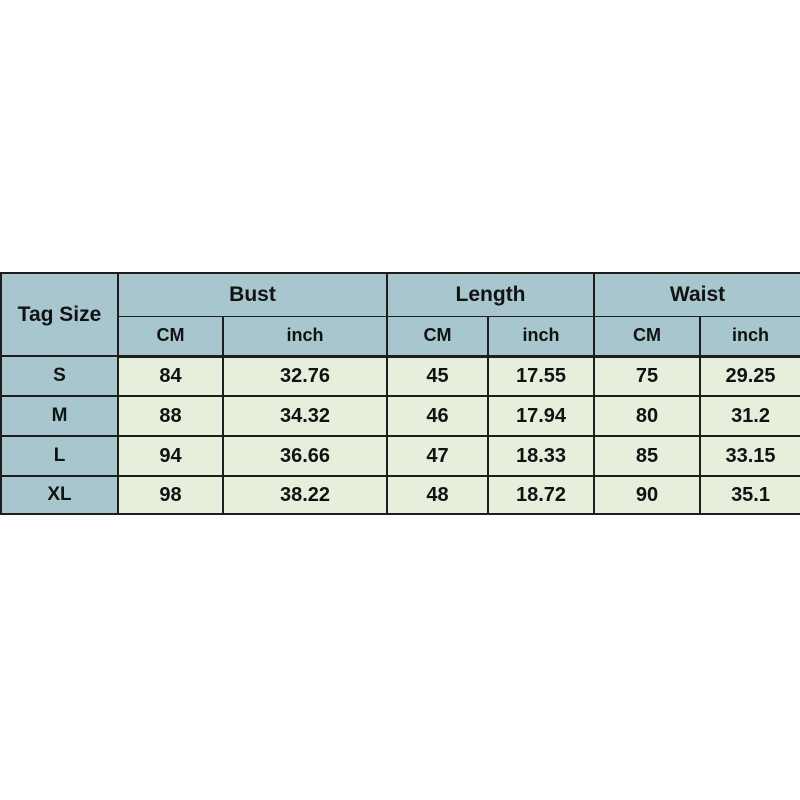  What do you see at coordinates (749, 456) in the screenshot?
I see `waist-inch-l: 33.15` at bounding box center [749, 456].